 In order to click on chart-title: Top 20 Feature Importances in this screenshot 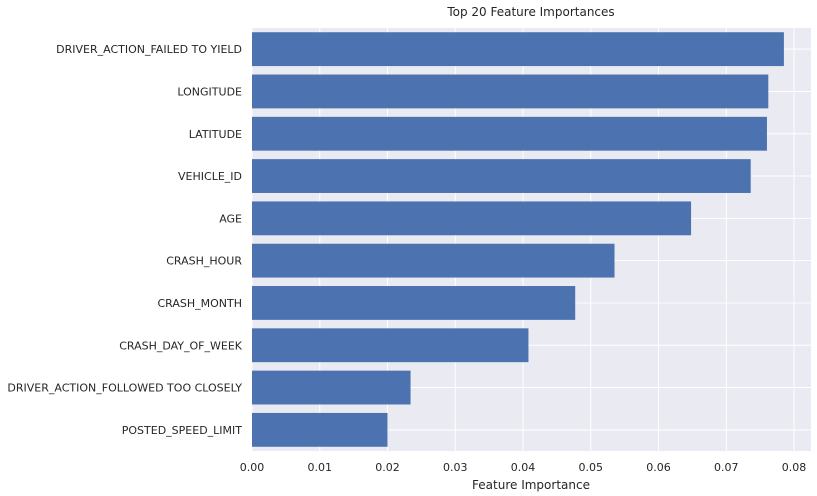, I will do `click(530, 12)`.